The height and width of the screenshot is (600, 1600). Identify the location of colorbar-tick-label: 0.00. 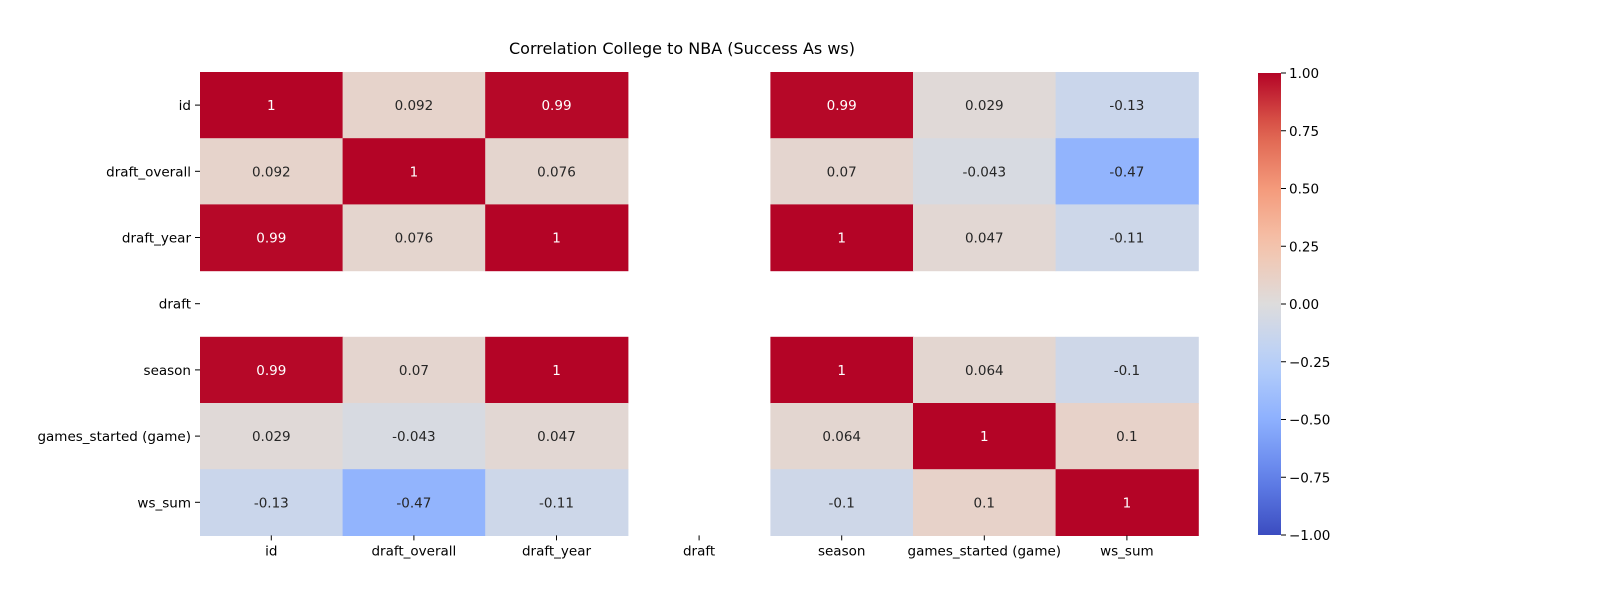
(1304, 305).